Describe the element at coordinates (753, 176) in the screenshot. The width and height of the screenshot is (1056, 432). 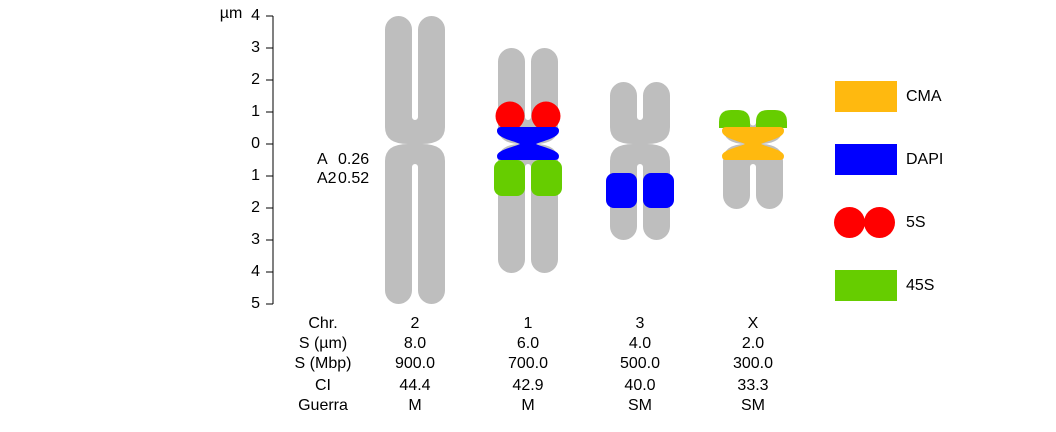
I see `chromosome-X-long-arms` at that location.